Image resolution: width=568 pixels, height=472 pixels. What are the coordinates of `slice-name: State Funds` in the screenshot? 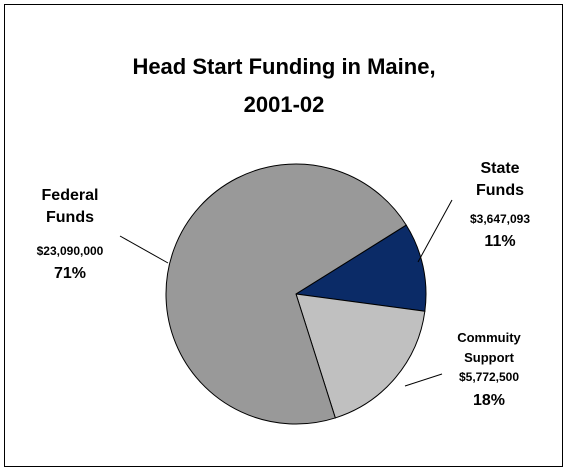 It's located at (500, 179).